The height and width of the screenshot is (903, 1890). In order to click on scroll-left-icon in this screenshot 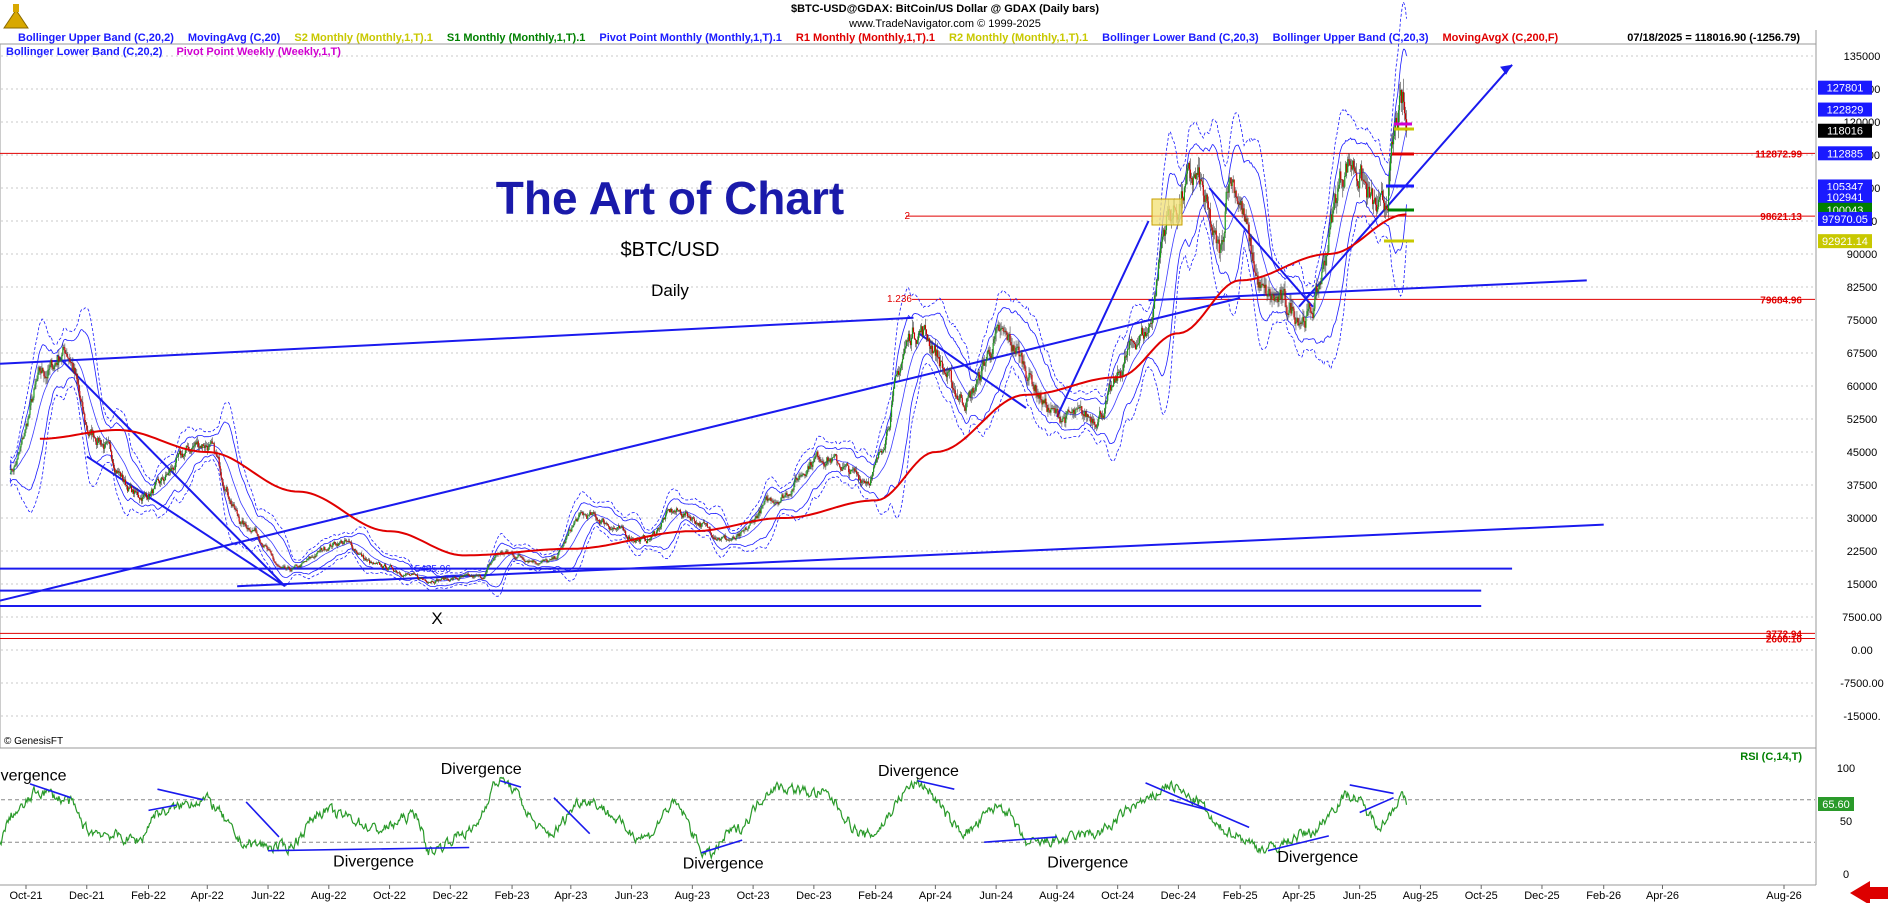, I will do `click(1860, 892)`.